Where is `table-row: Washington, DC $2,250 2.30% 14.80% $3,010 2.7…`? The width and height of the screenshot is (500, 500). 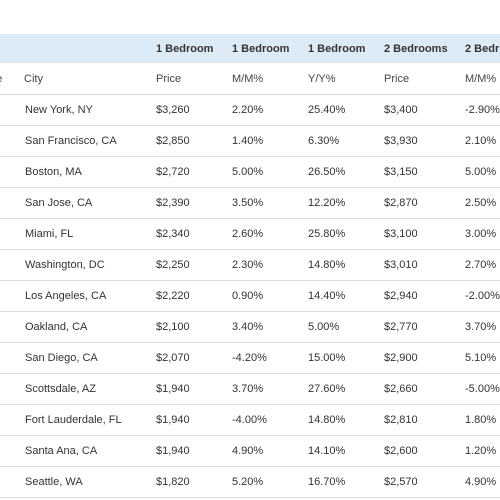
table-row: Washington, DC $2,250 2.30% 14.80% $3,010 2.7… is located at coordinates (250, 265).